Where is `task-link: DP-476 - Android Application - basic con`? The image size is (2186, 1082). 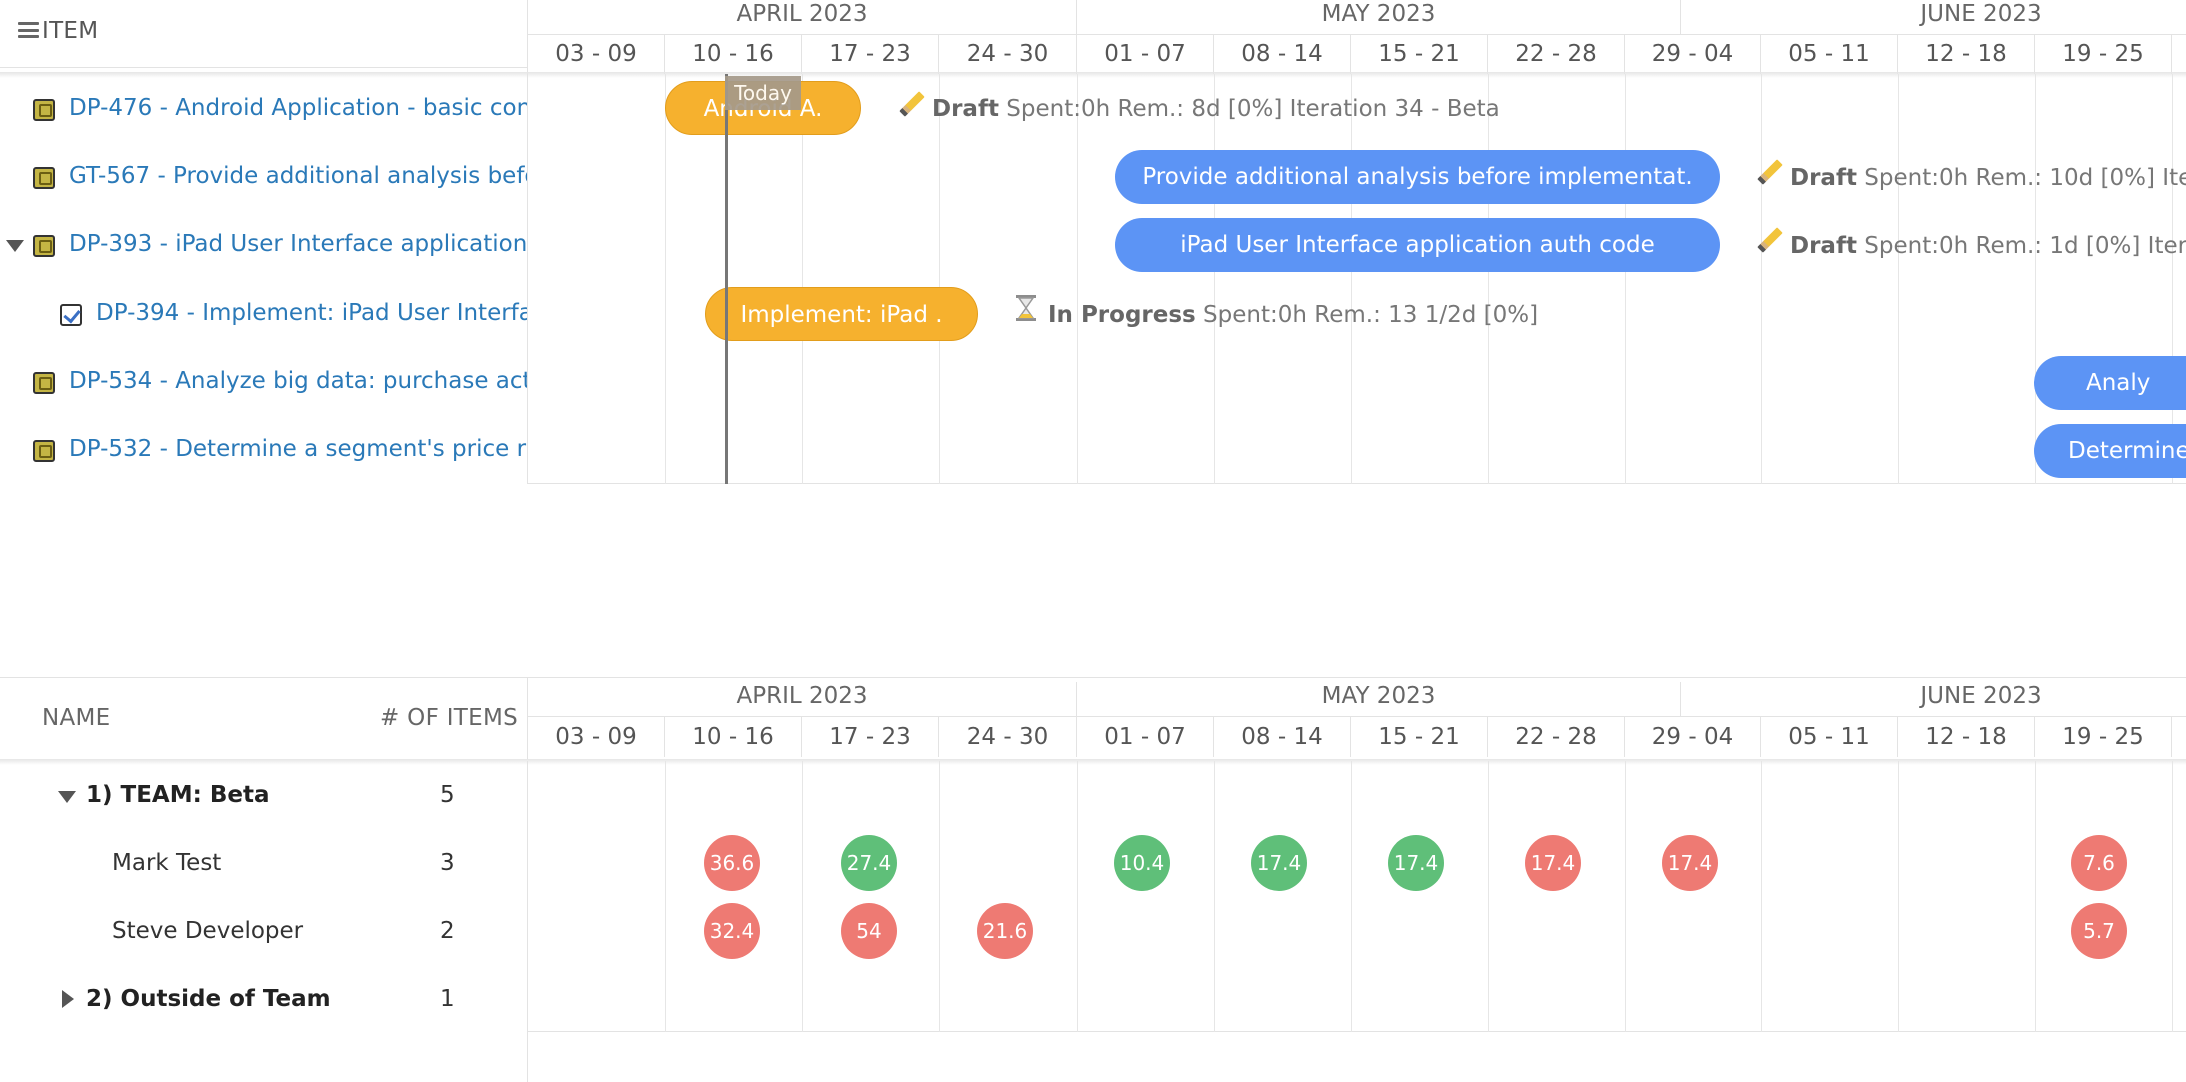 task-link: DP-476 - Android Application - basic con is located at coordinates (298, 108).